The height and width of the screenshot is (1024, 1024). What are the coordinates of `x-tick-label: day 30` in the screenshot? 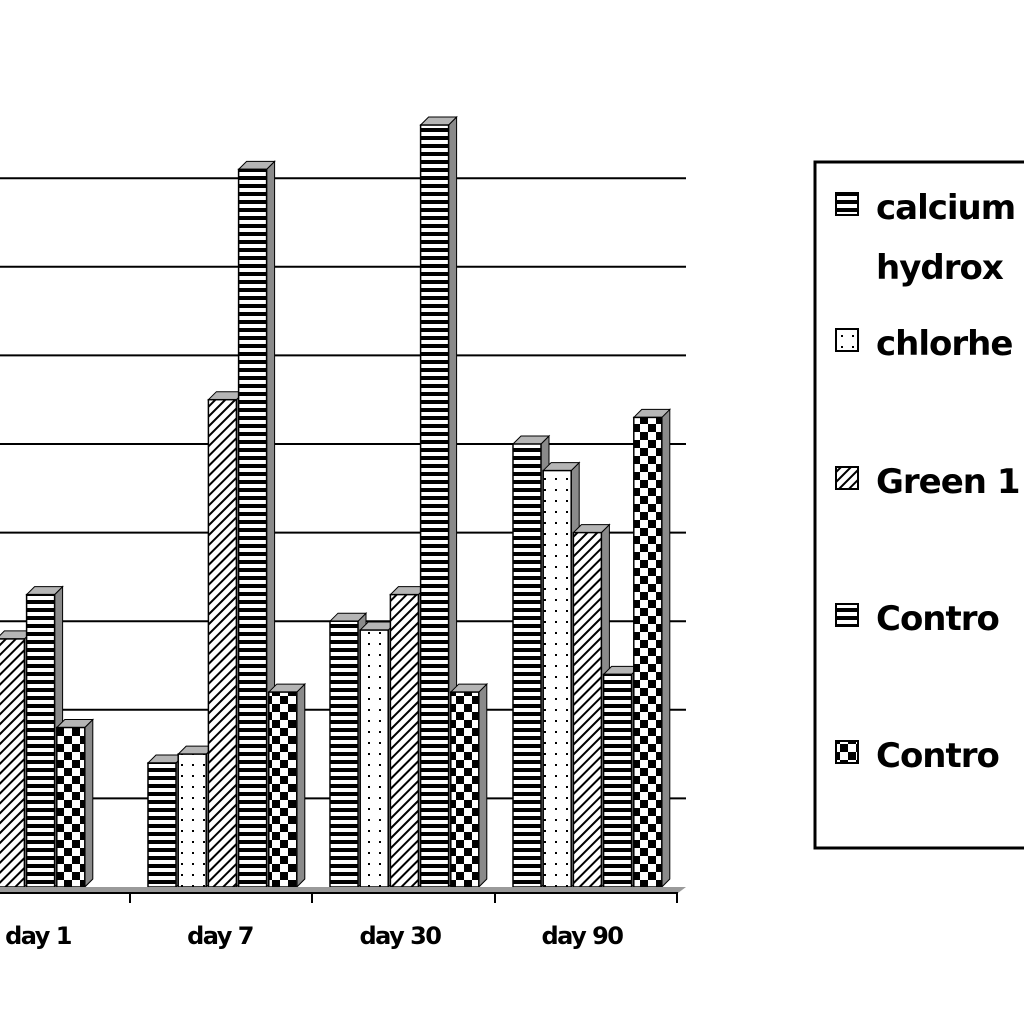 It's located at (400, 936).